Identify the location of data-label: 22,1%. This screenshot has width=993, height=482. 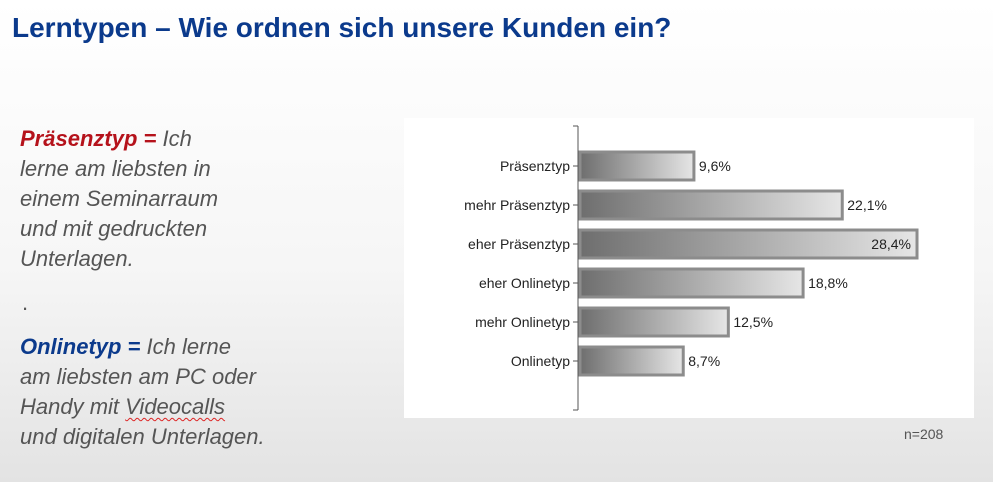
(867, 205).